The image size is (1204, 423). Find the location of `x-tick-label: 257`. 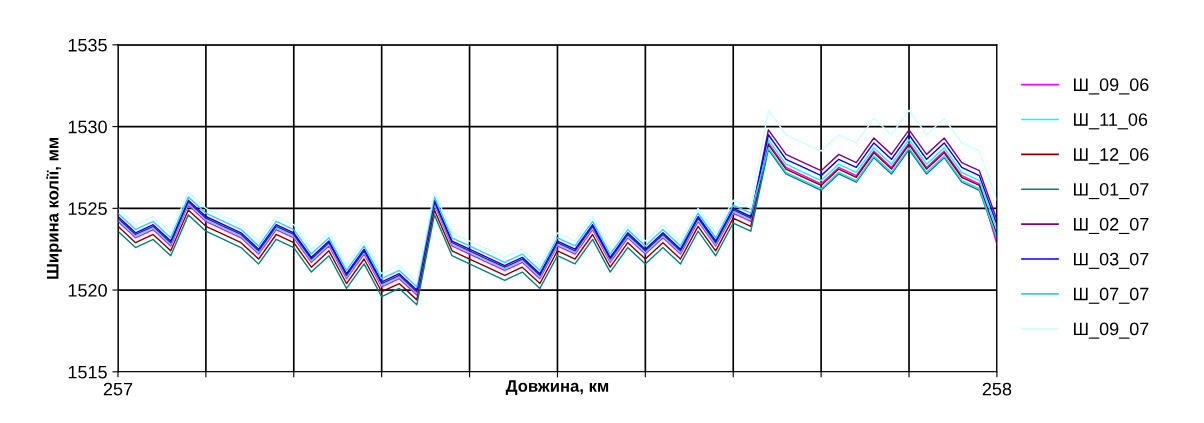

x-tick-label: 257 is located at coordinates (118, 389).